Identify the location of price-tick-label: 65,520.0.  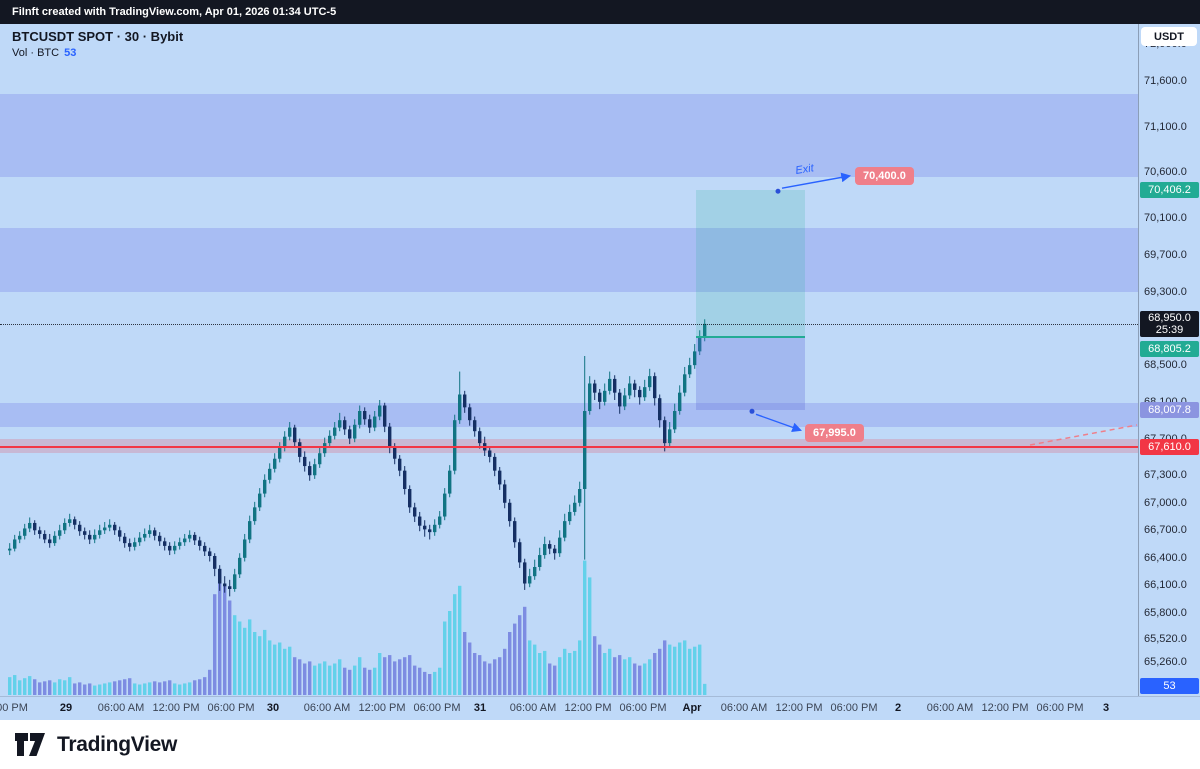
(1165, 638).